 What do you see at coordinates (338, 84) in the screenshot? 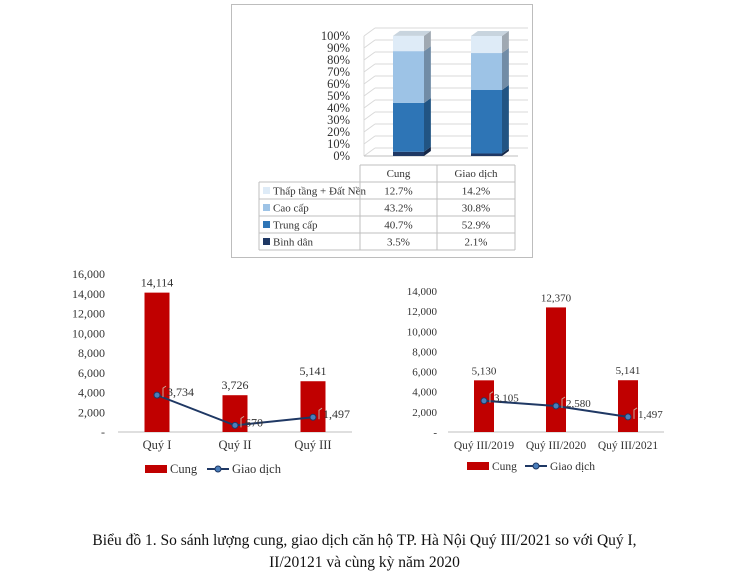
I see `y-tick-label: 60%` at bounding box center [338, 84].